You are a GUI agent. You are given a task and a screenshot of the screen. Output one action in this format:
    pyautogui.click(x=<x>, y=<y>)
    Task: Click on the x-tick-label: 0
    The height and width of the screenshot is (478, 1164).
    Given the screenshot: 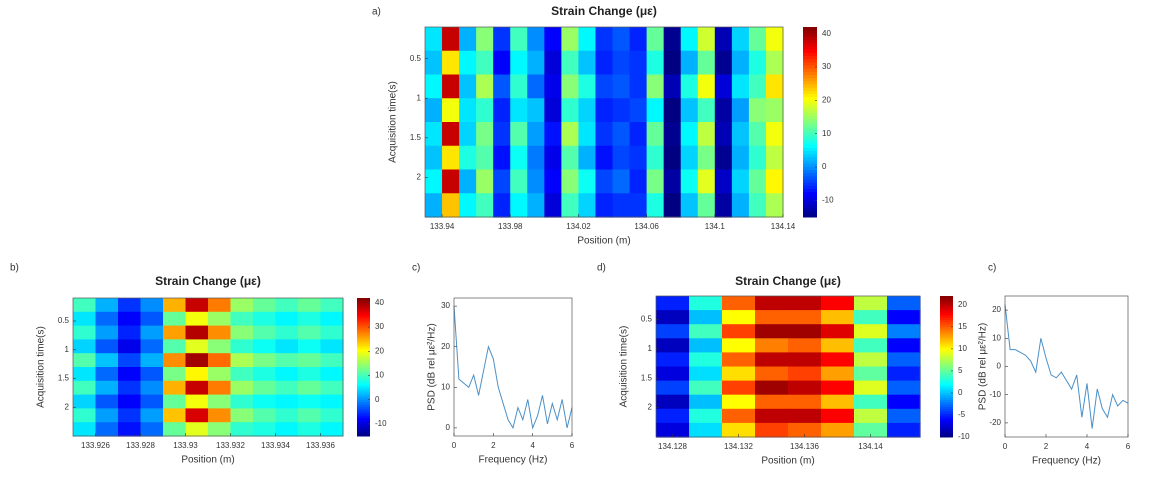 What is the action you would take?
    pyautogui.click(x=1005, y=446)
    